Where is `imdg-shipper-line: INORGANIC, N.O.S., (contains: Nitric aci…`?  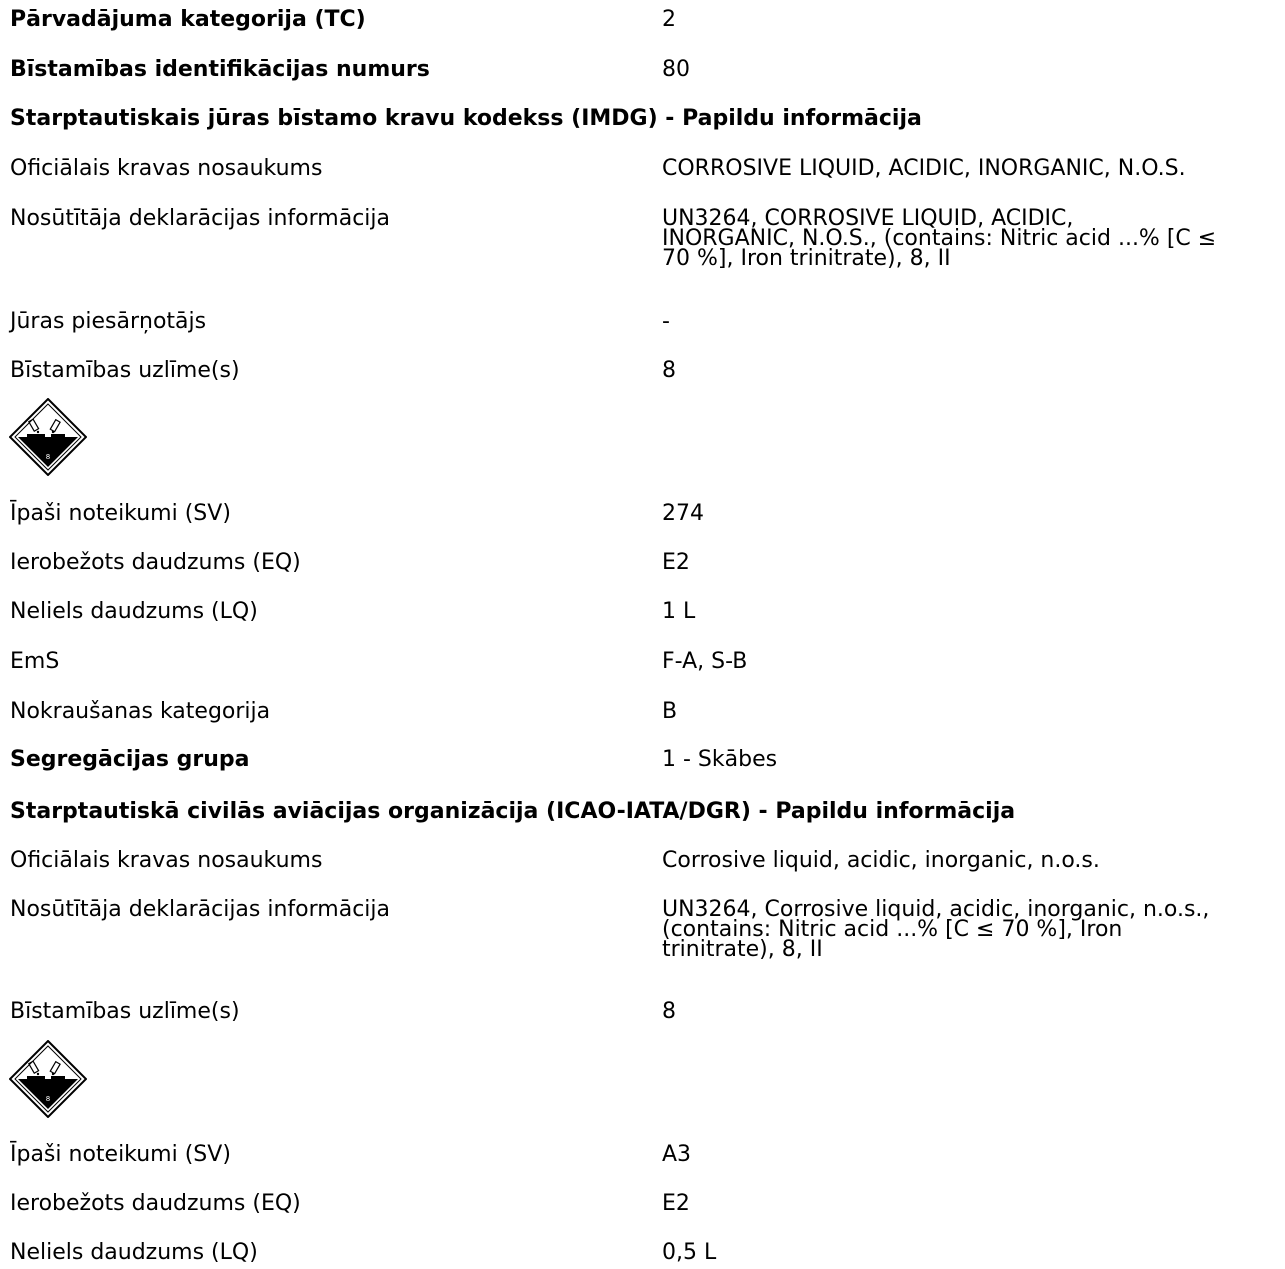 imdg-shipper-line: INORGANIC, N.O.S., (contains: Nitric aci… is located at coordinates (939, 238).